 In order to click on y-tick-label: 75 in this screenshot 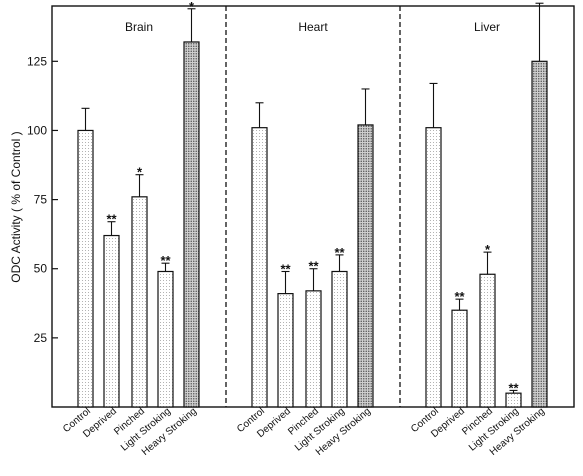, I will do `click(41, 200)`.